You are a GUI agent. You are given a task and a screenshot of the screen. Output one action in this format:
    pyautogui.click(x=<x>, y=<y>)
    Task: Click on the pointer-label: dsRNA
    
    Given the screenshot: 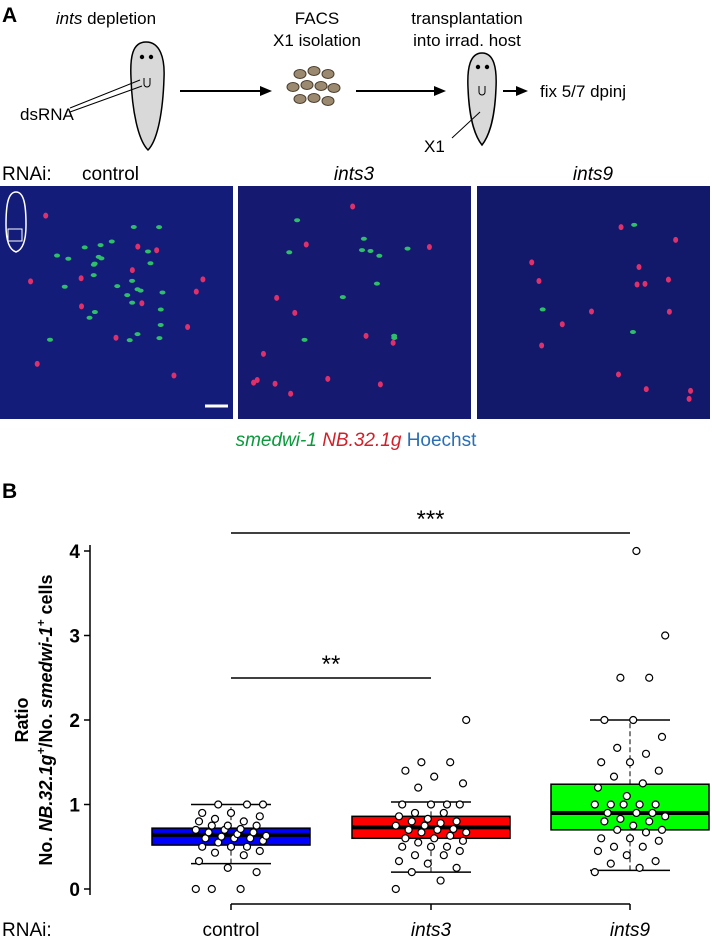 What is the action you would take?
    pyautogui.click(x=47, y=114)
    